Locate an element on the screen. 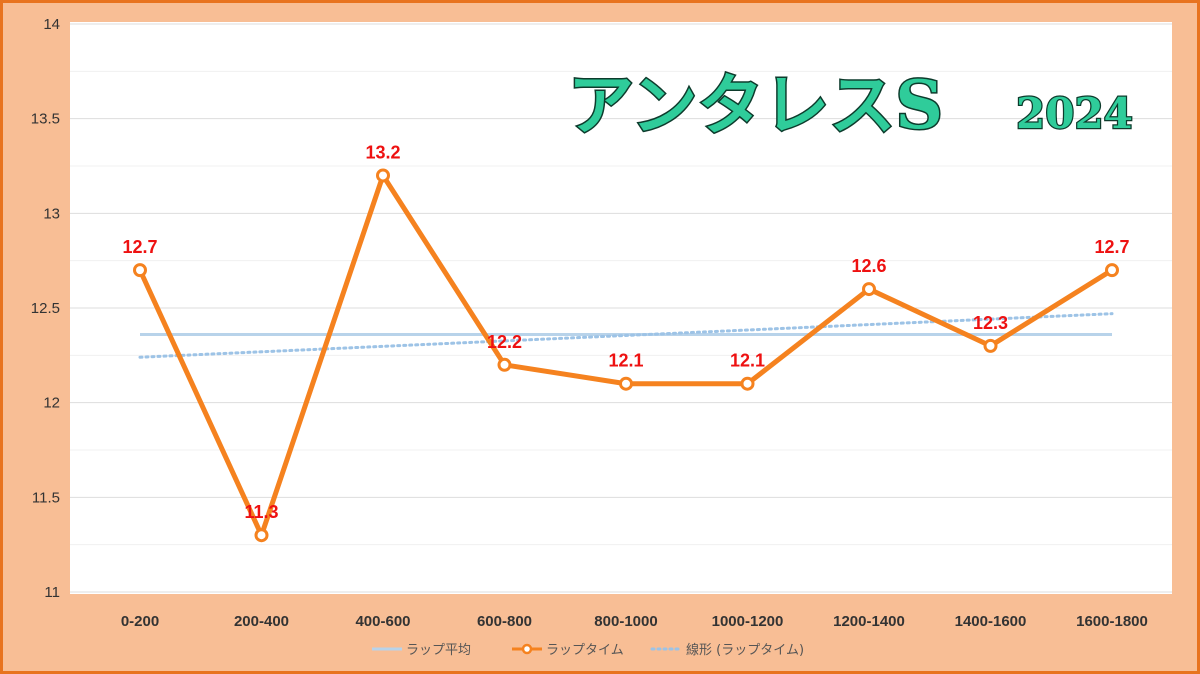 The height and width of the screenshot is (674, 1200). chart-title-main: アンタレスS is located at coordinates (755, 105).